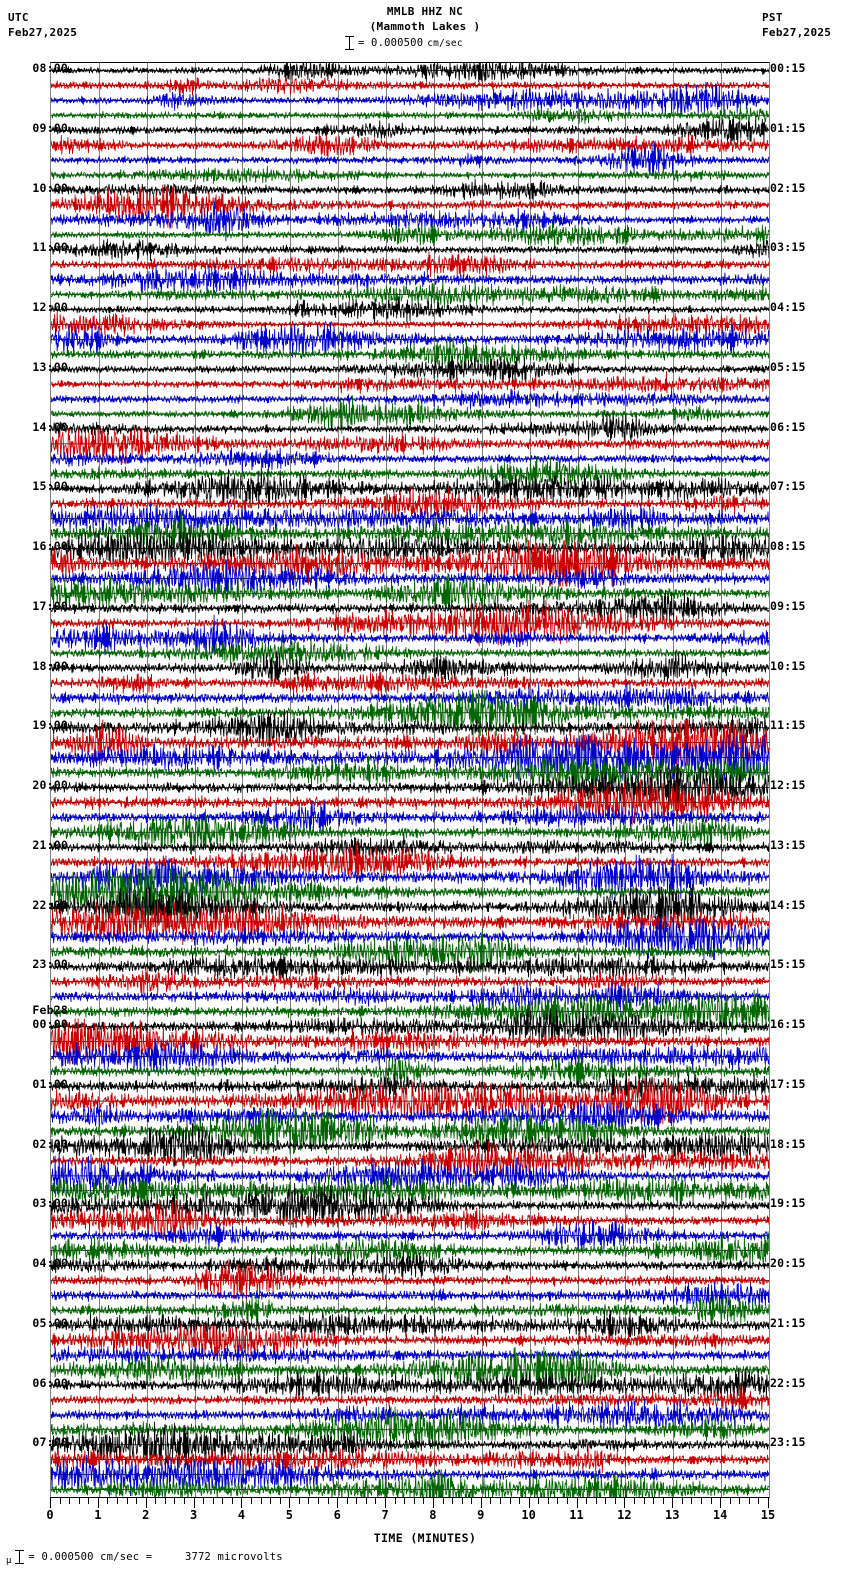  What do you see at coordinates (241, 1515) in the screenshot?
I see `x-tick-label-4: 4` at bounding box center [241, 1515].